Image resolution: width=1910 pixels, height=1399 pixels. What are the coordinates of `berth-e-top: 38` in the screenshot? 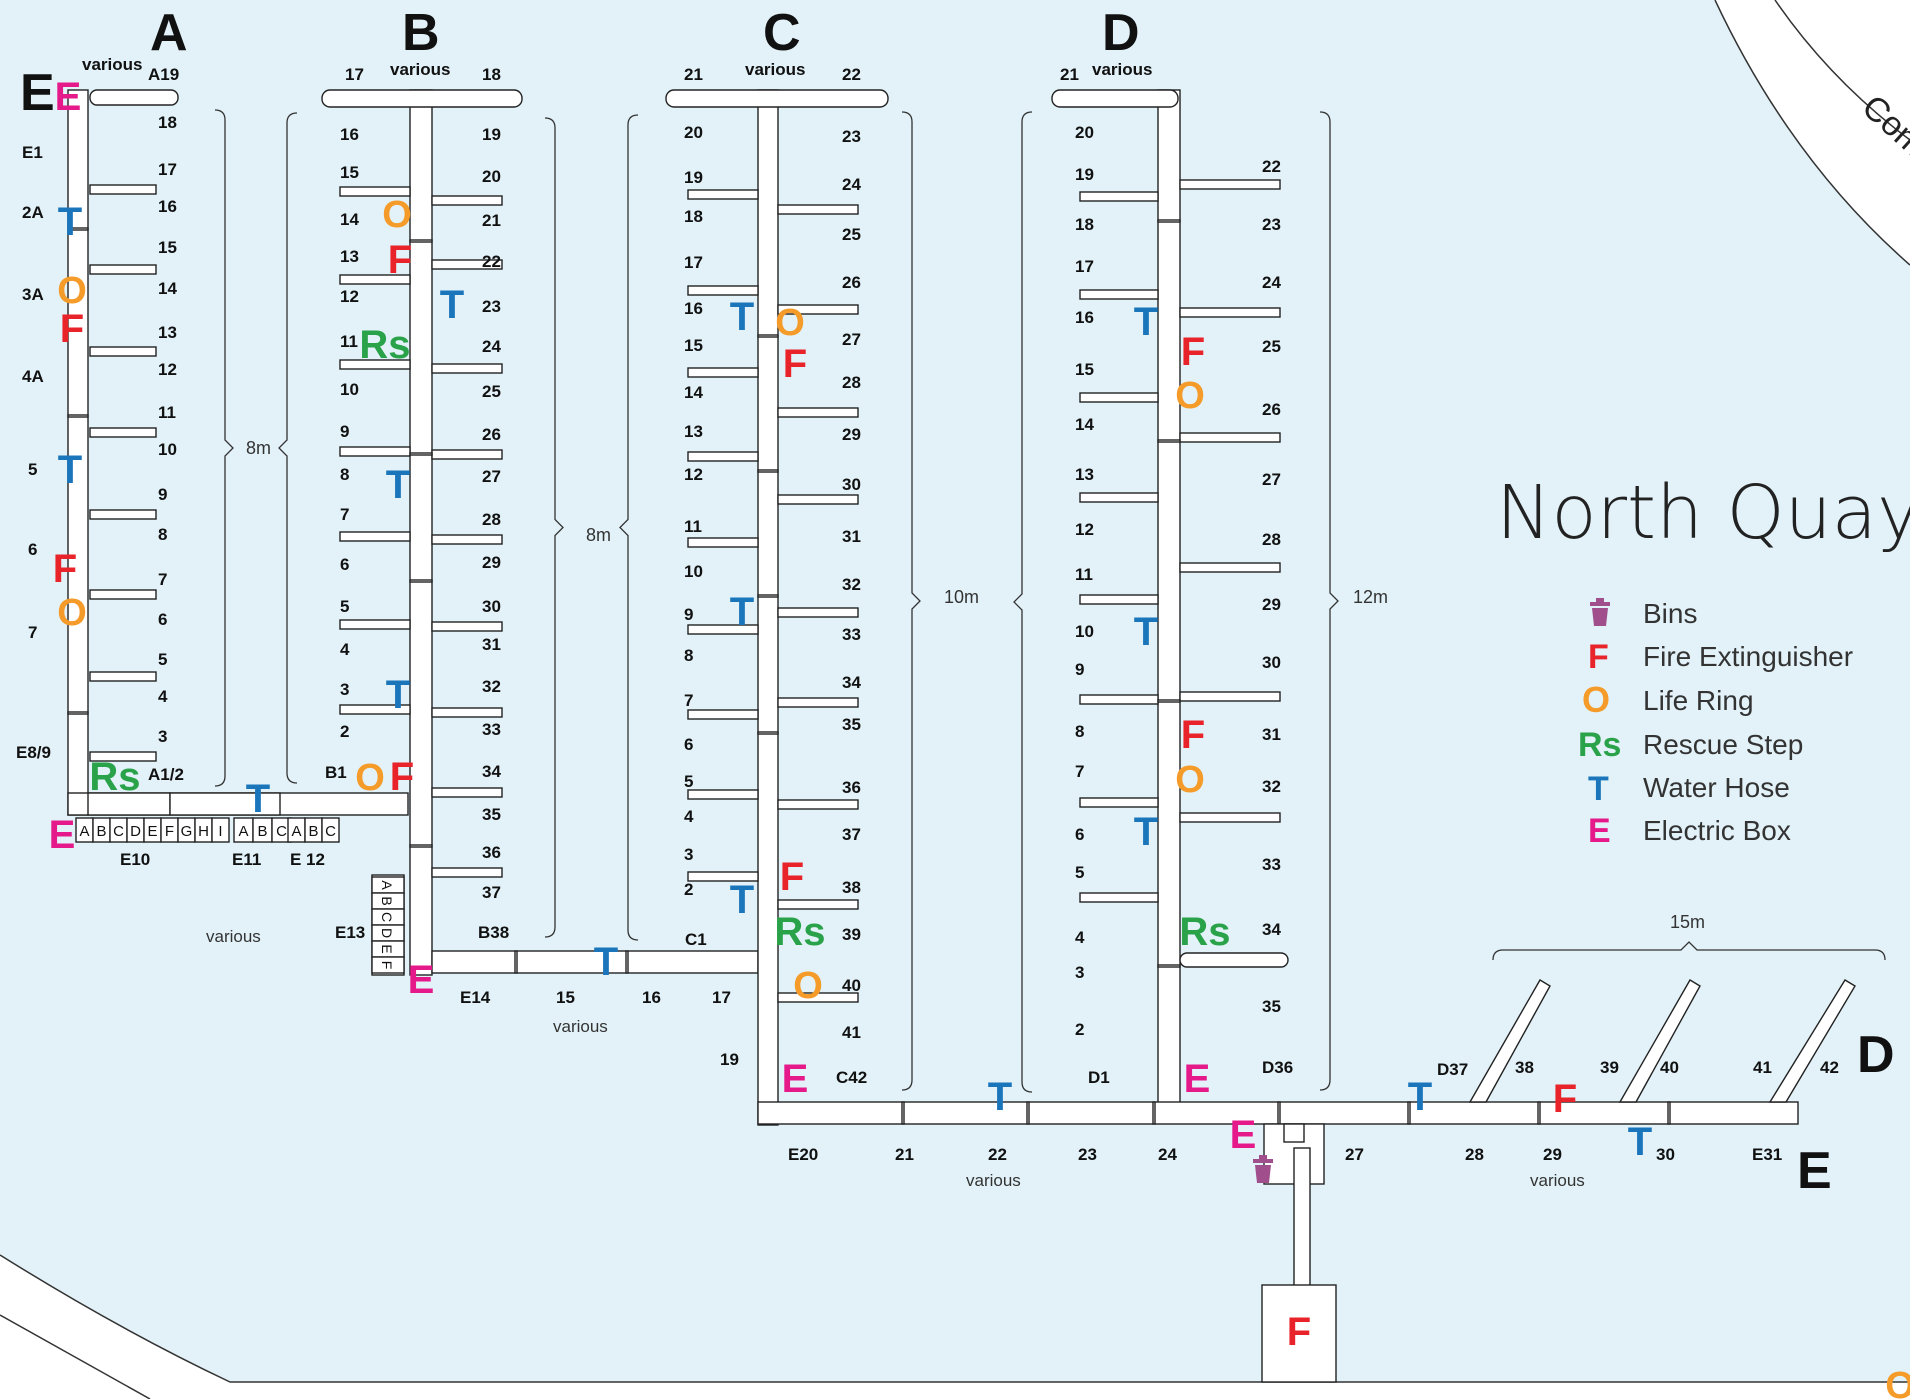 It's located at (1524, 1067).